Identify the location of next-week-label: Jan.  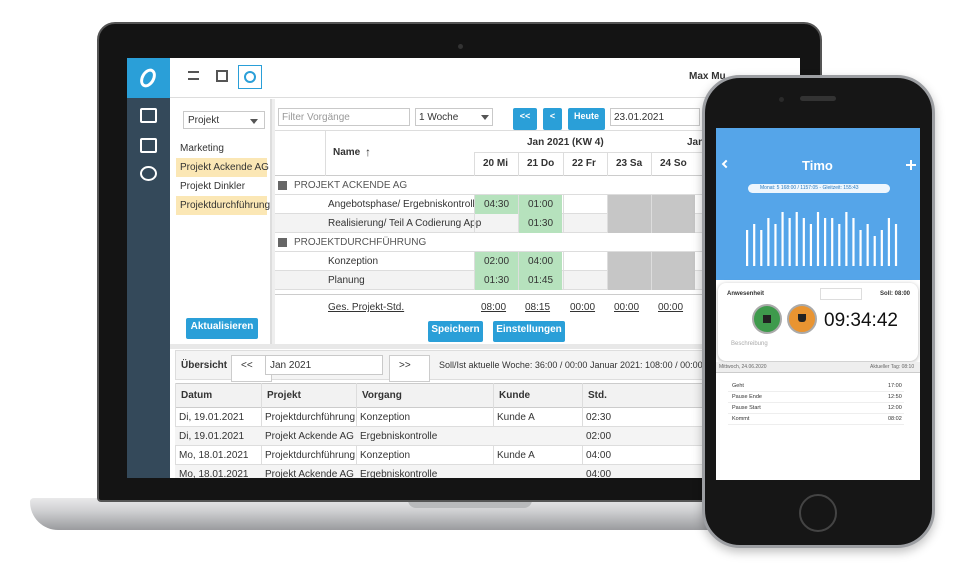
(696, 142).